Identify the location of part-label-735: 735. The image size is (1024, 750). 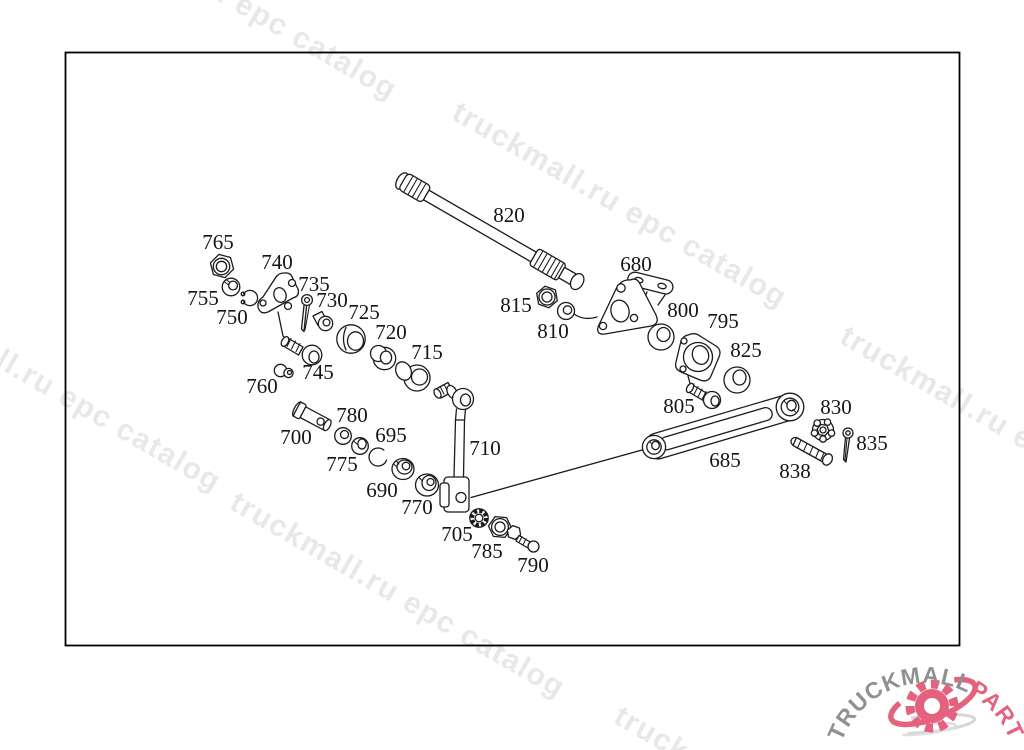
(314, 284).